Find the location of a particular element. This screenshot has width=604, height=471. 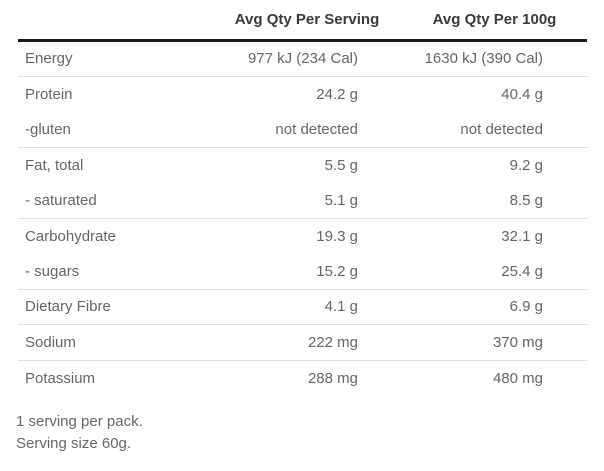

value-per-serving: 24.2 g is located at coordinates (337, 94).